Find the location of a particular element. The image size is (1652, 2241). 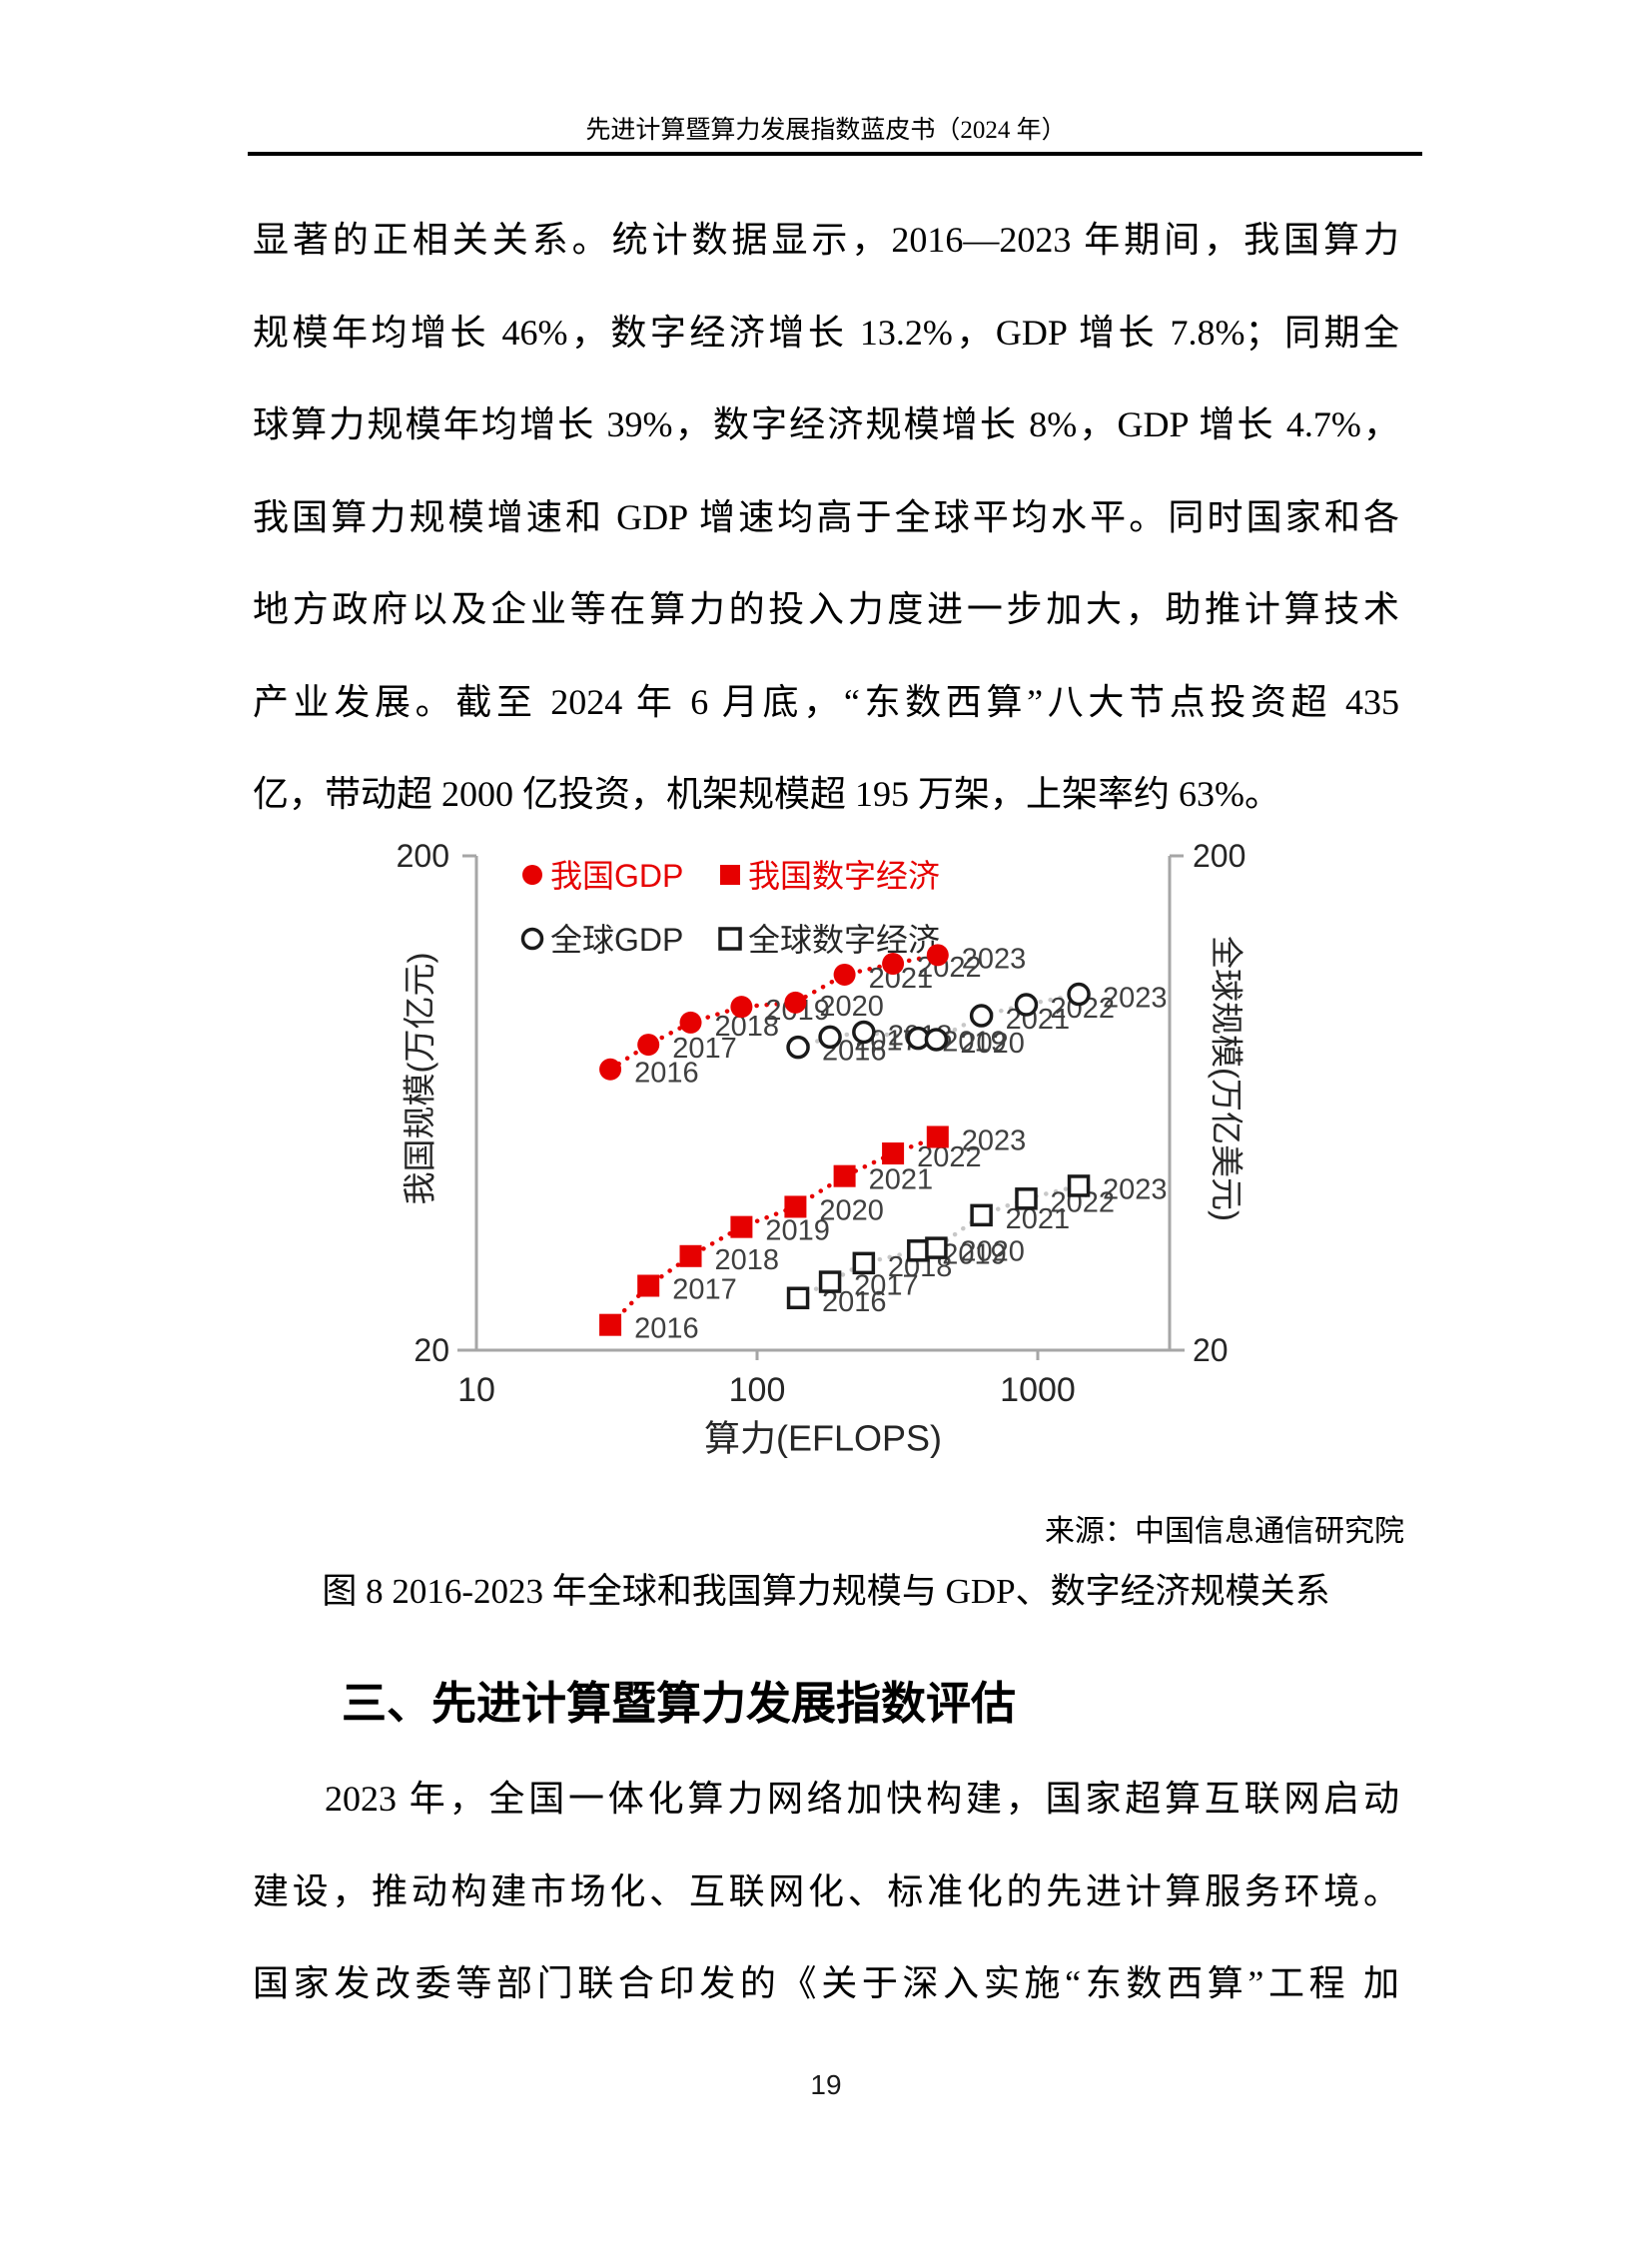

legend-label: 全球GDP is located at coordinates (616, 940).